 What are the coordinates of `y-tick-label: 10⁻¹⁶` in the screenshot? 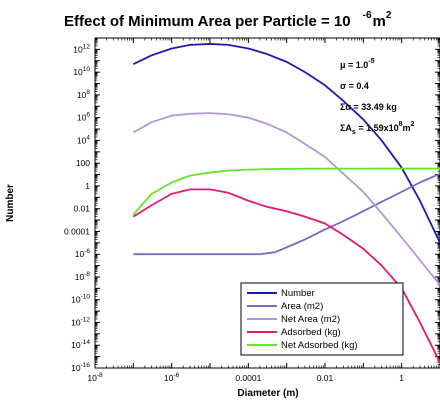 It's located at (80, 367).